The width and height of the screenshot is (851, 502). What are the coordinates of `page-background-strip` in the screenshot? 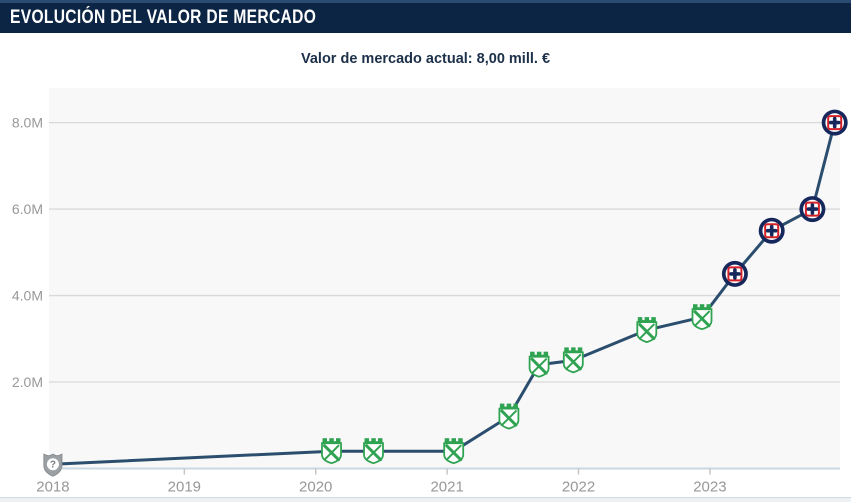 It's located at (425, 499).